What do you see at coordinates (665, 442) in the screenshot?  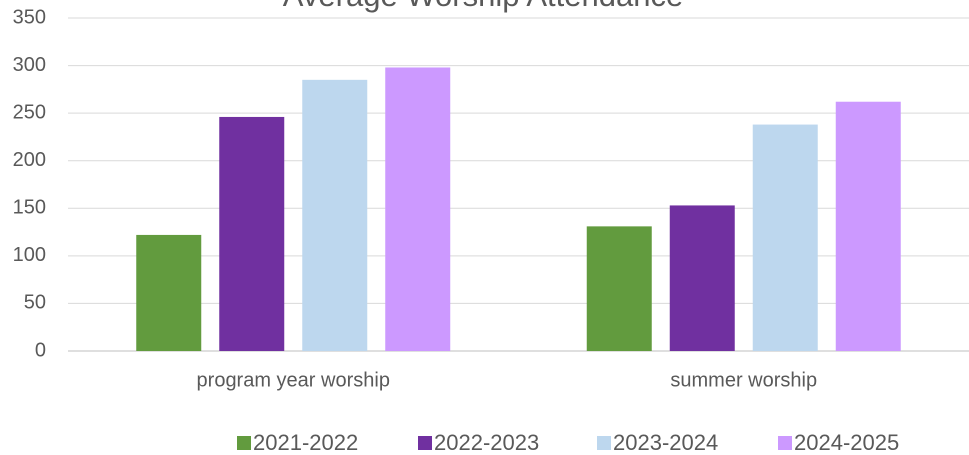 I see `legend-label: 2023-2024` at bounding box center [665, 442].